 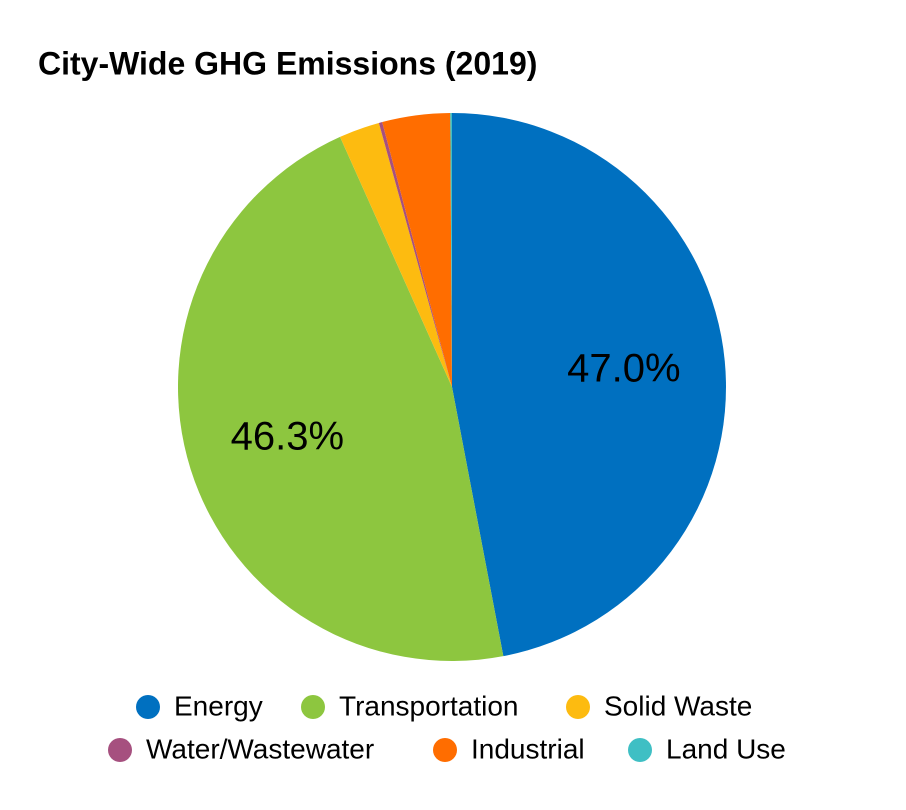 I want to click on legend-label: Solid Waste, so click(x=678, y=705).